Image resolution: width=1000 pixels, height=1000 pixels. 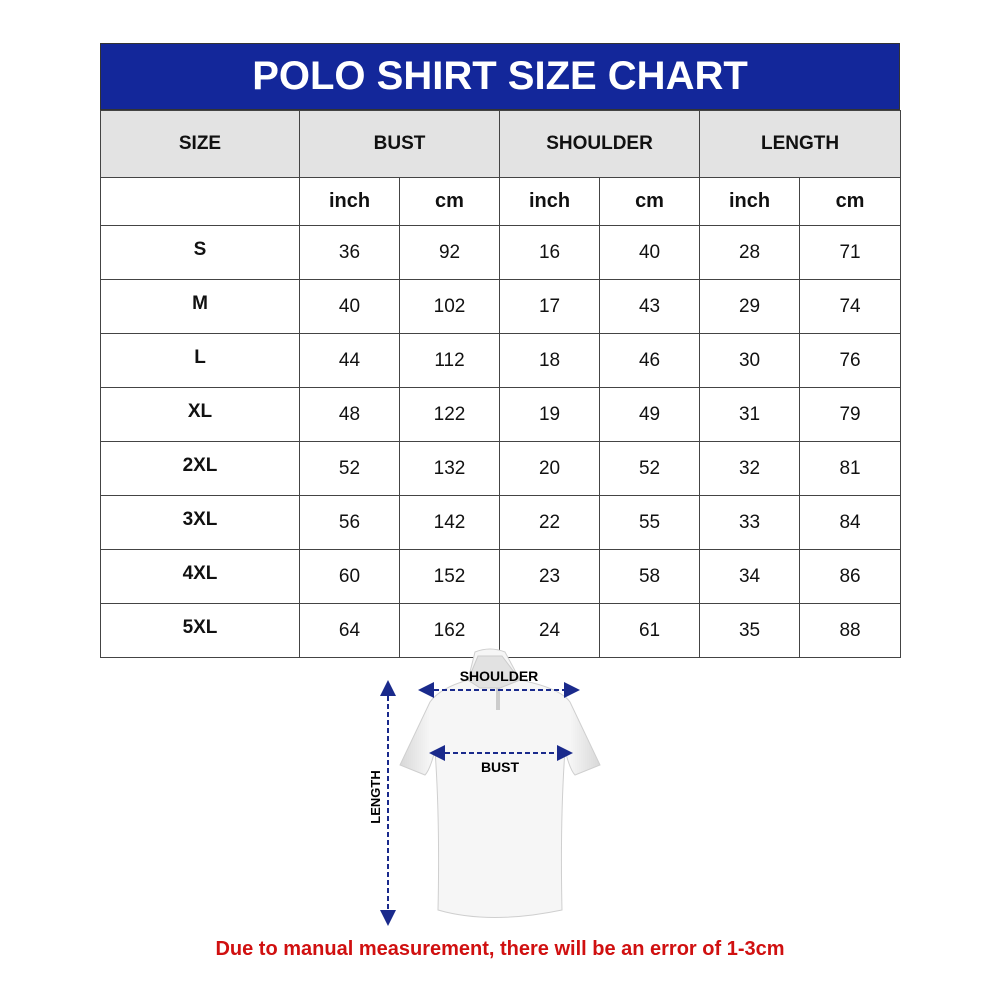 What do you see at coordinates (200, 306) in the screenshot?
I see `size-cell: M` at bounding box center [200, 306].